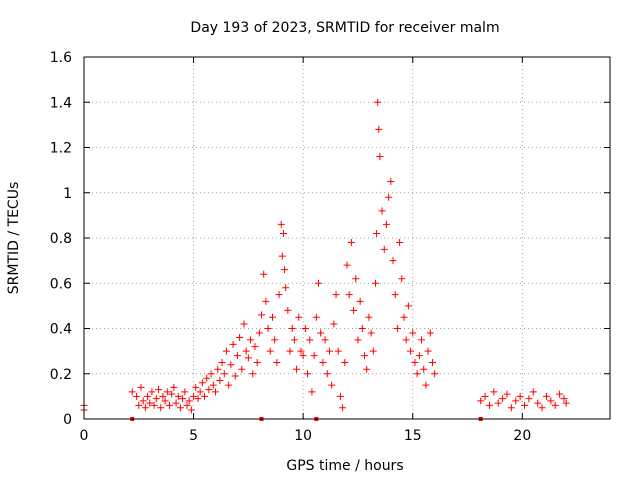 The width and height of the screenshot is (640, 480). Describe the element at coordinates (193, 436) in the screenshot. I see `x-tick-label: 5` at that location.